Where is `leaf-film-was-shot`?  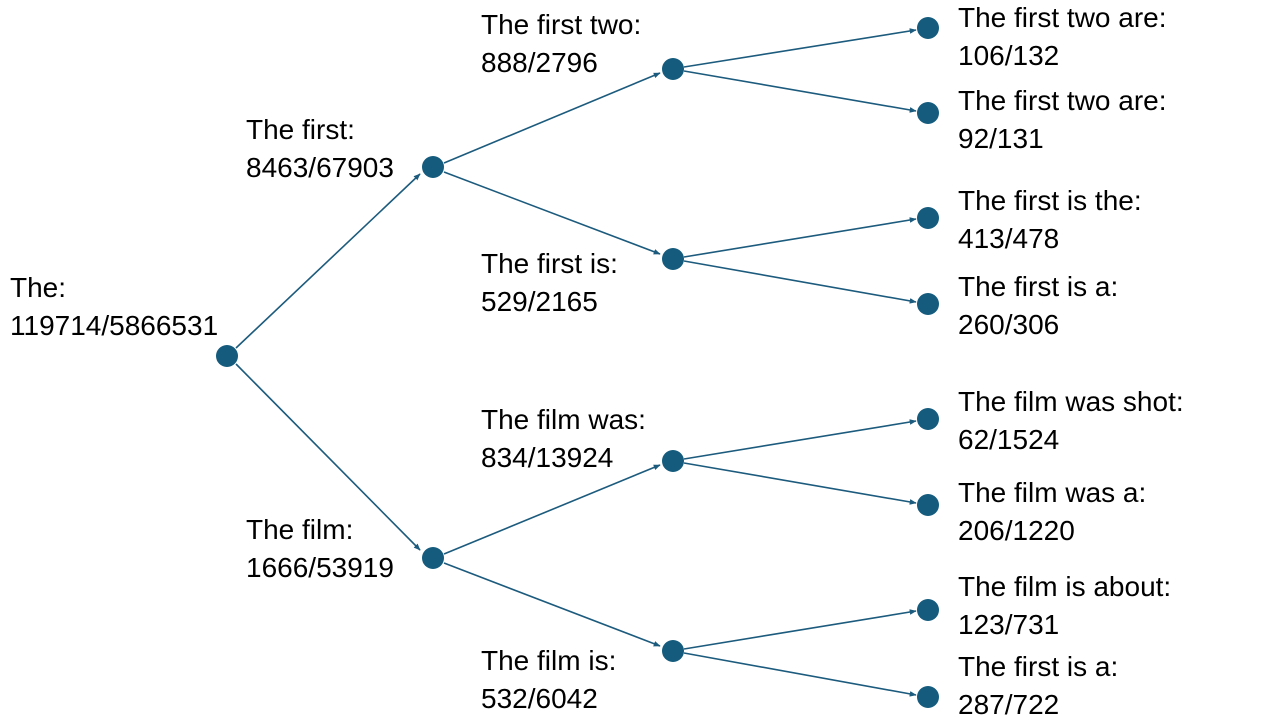 leaf-film-was-shot is located at coordinates (928, 419).